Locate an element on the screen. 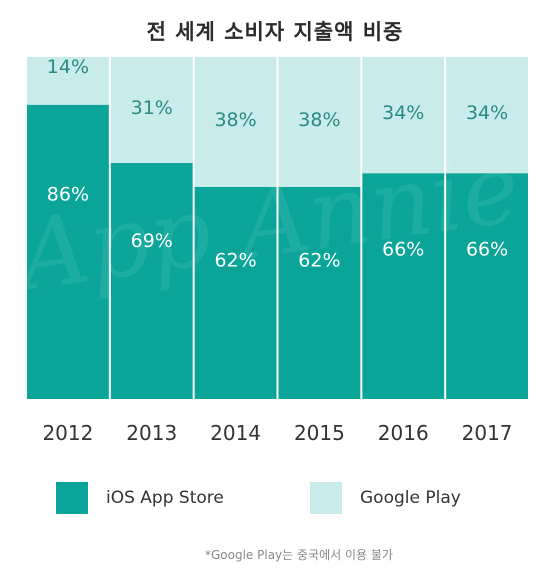 The width and height of the screenshot is (550, 582). x-tick-label-2014: 2014 is located at coordinates (235, 433).